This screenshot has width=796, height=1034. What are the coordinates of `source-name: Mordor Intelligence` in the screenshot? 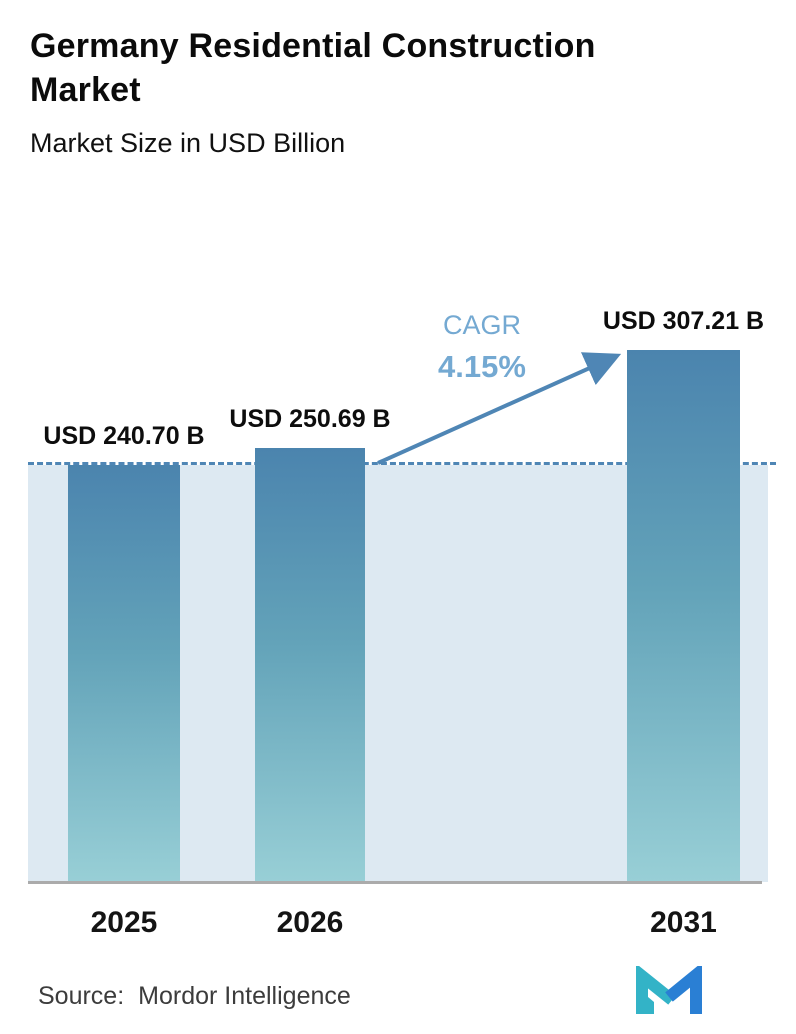 It's located at (244, 996).